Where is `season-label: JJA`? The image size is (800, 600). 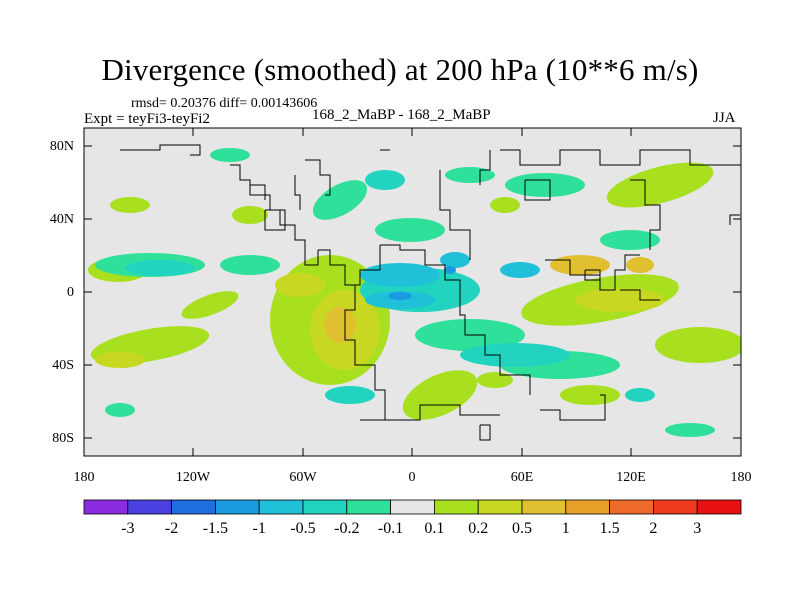 season-label: JJA is located at coordinates (724, 118).